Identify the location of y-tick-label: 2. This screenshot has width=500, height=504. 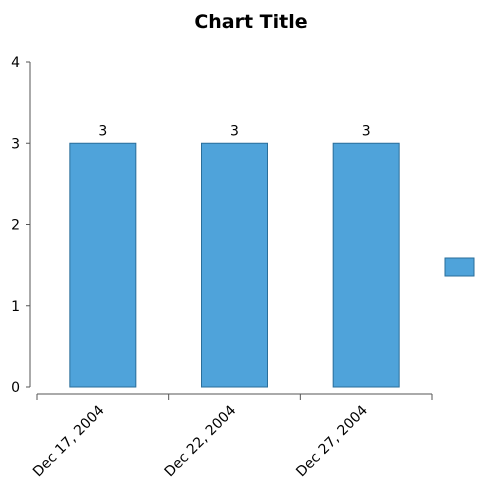
(15, 226).